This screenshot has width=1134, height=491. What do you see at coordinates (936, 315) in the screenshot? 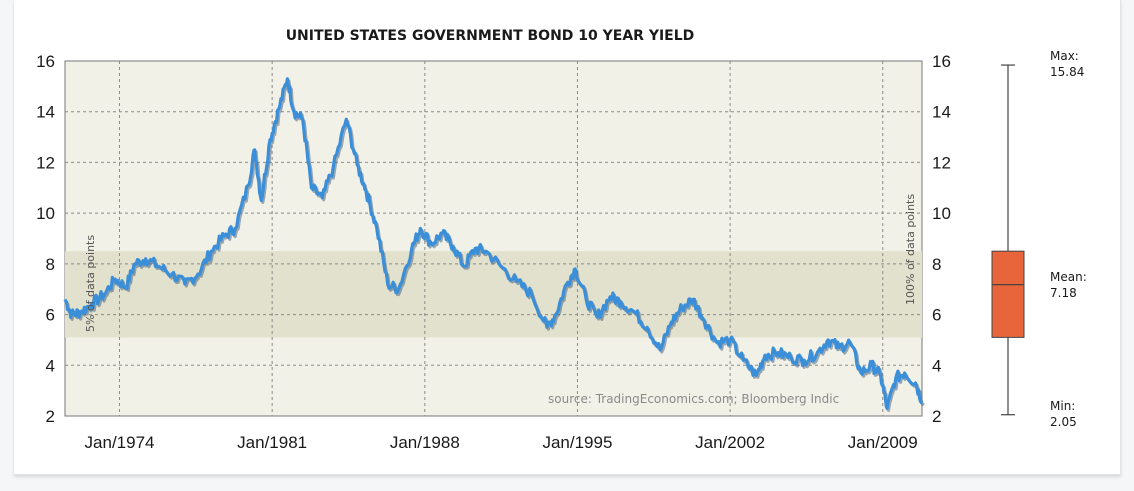
I see `y-tick-label-right: 6` at bounding box center [936, 315].